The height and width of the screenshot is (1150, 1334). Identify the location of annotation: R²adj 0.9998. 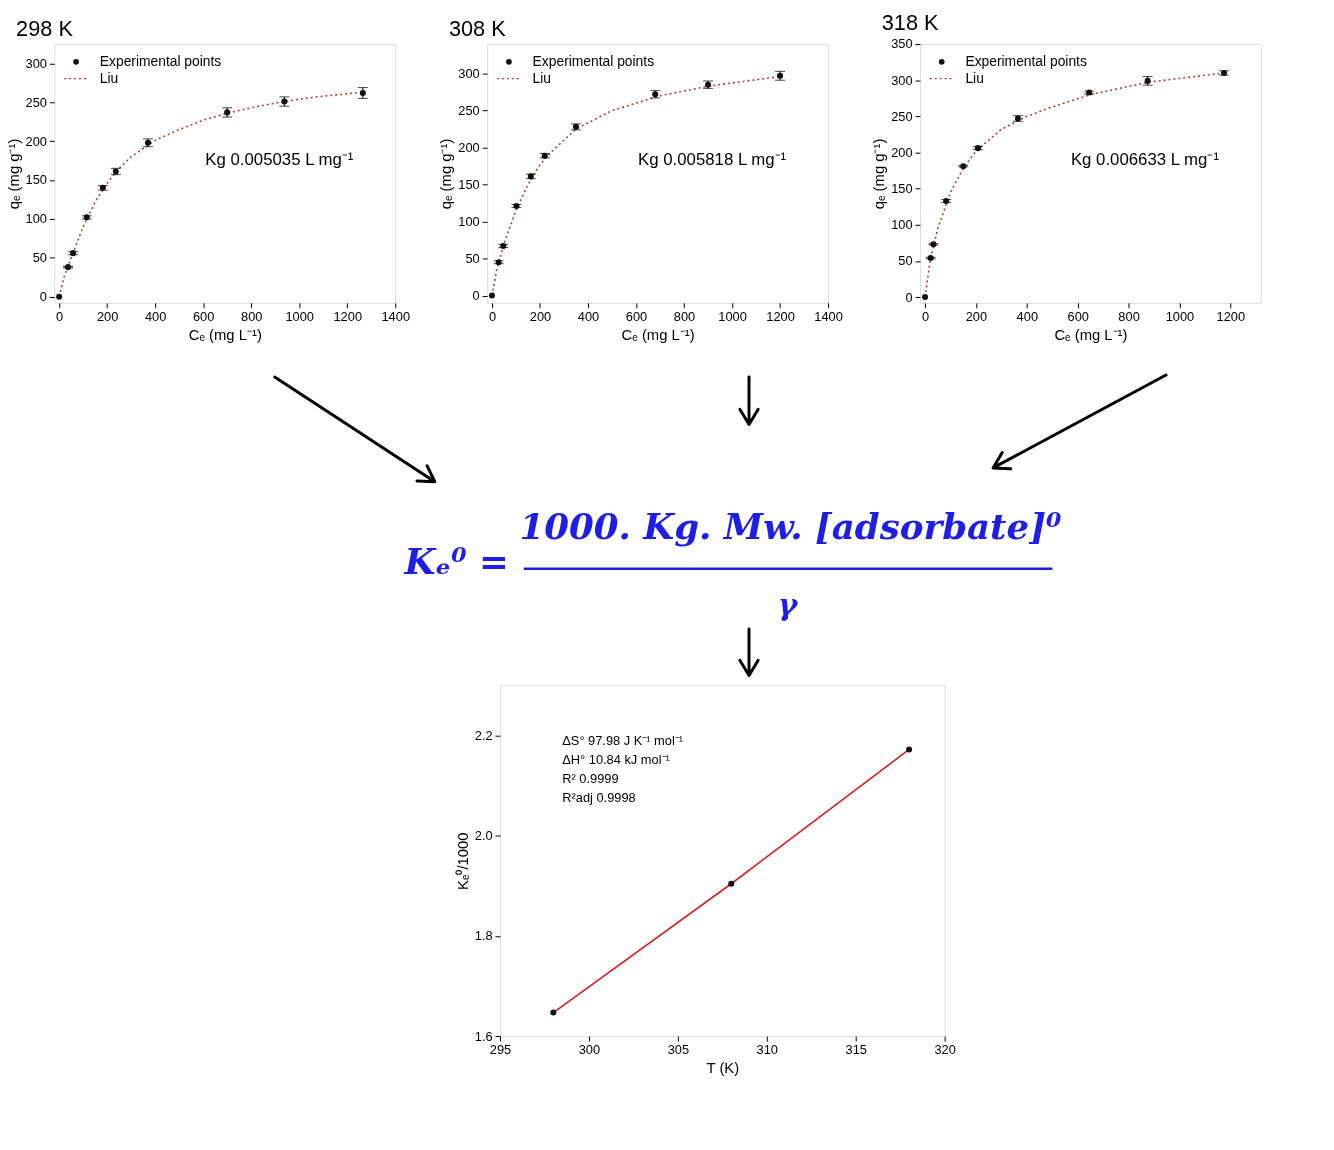
(599, 797).